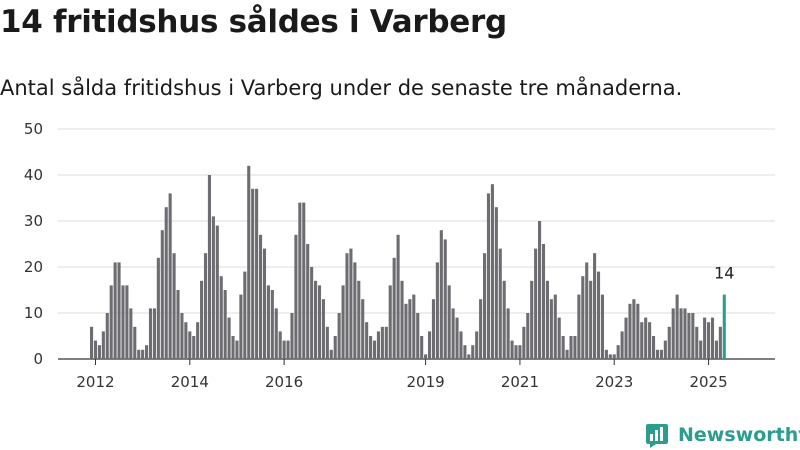 Image resolution: width=800 pixels, height=450 pixels. I want to click on x-tick-label: 2014, so click(190, 382).